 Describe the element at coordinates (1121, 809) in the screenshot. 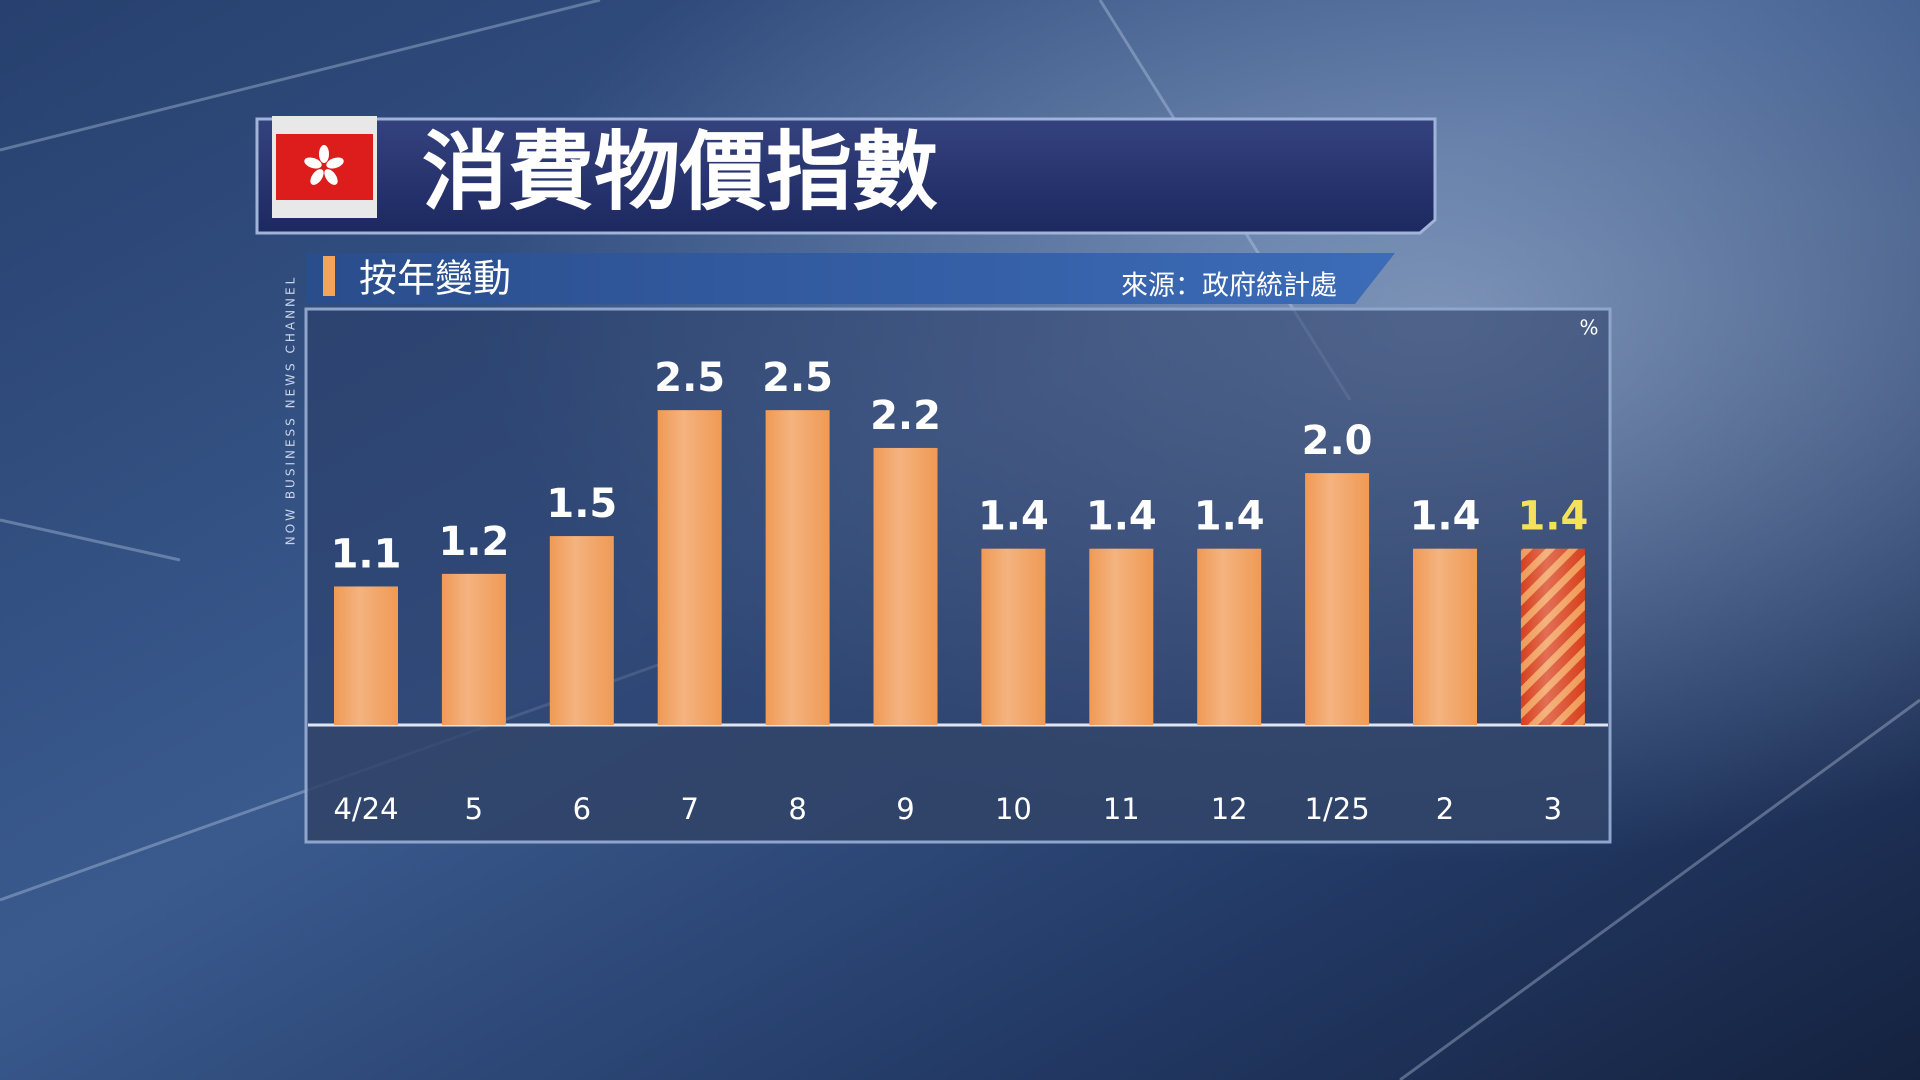

I see `x-tick-label: 11` at that location.